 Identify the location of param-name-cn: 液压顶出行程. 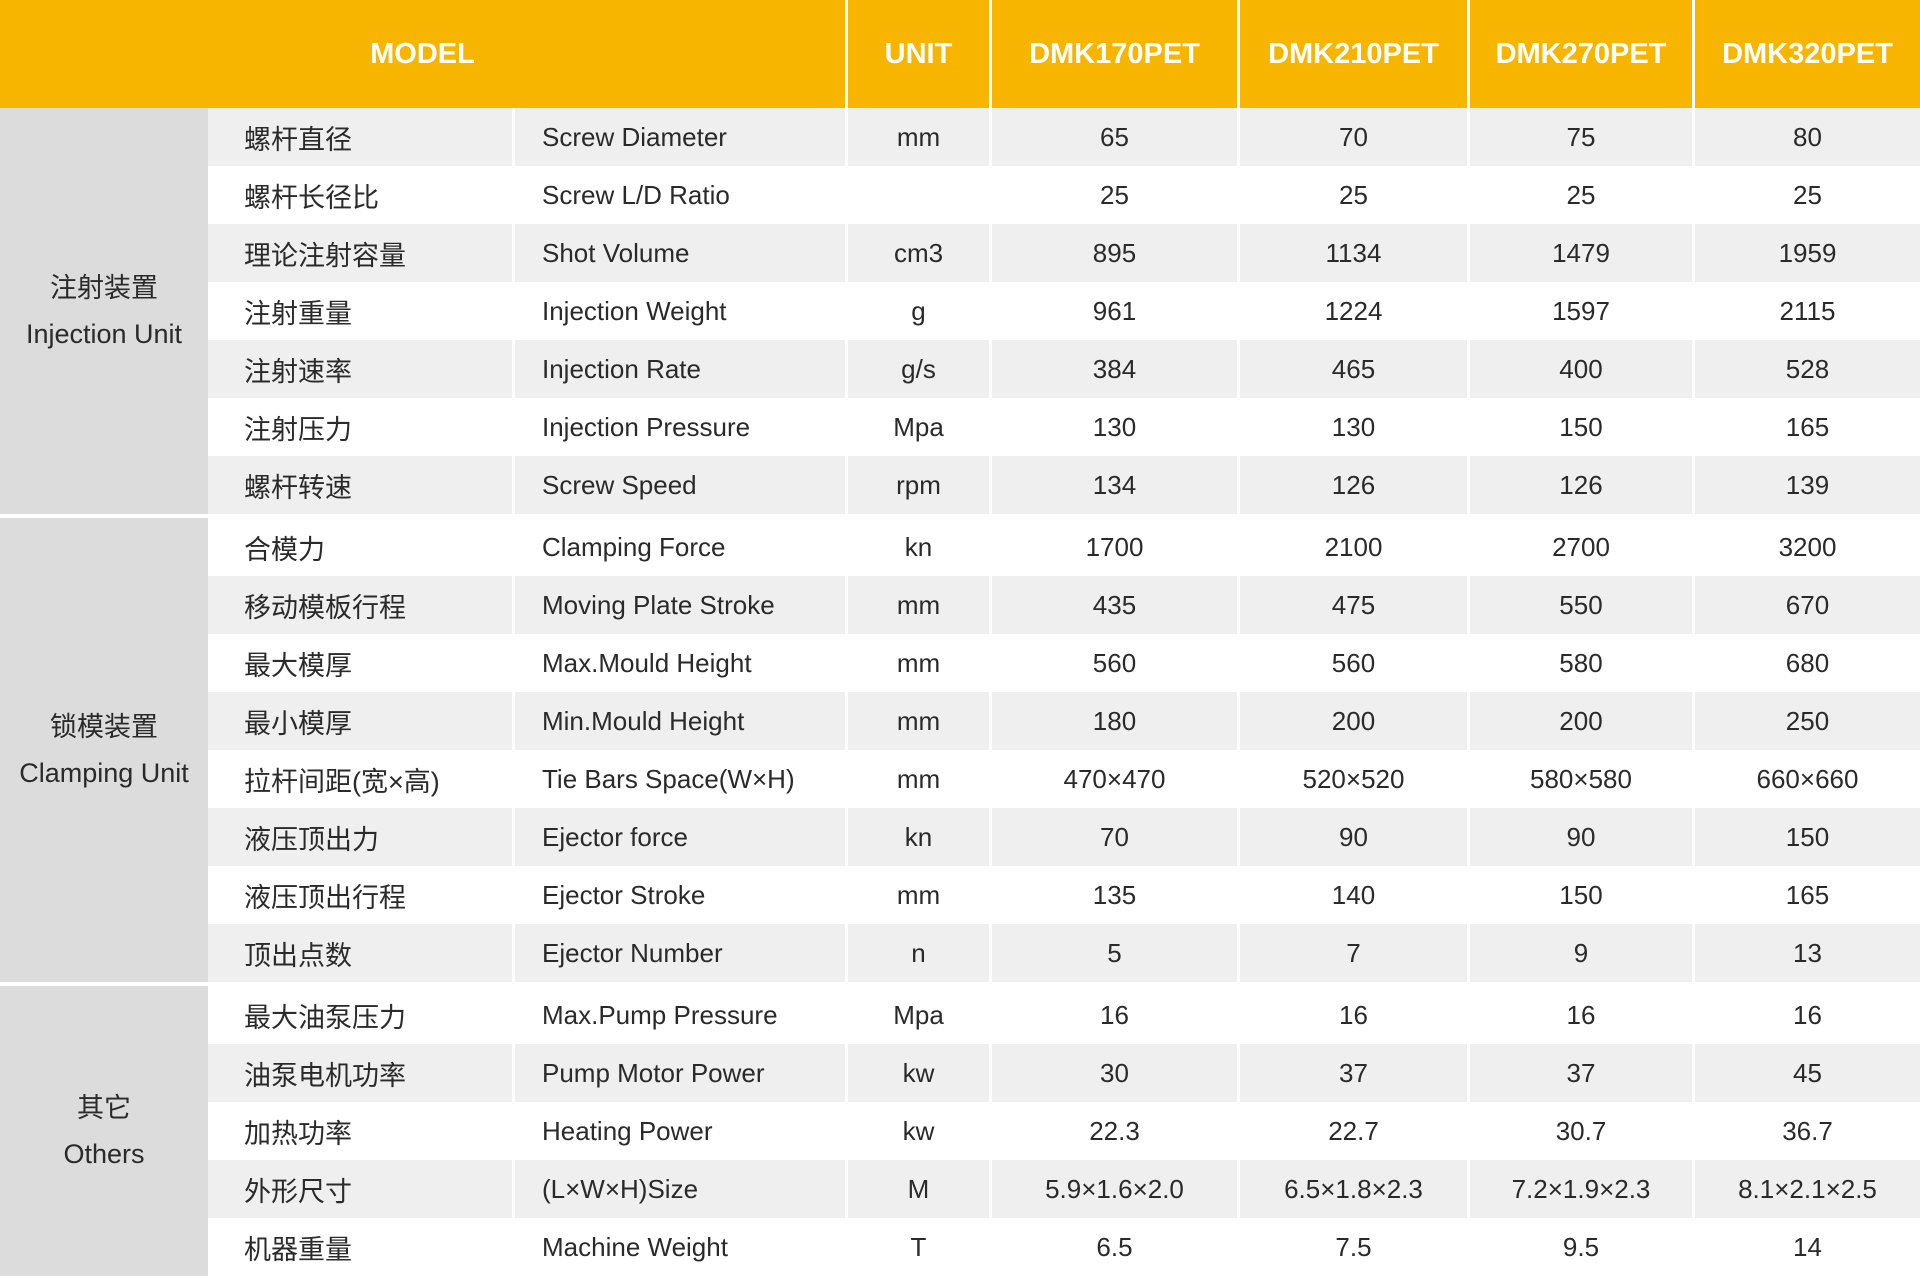
(360, 895).